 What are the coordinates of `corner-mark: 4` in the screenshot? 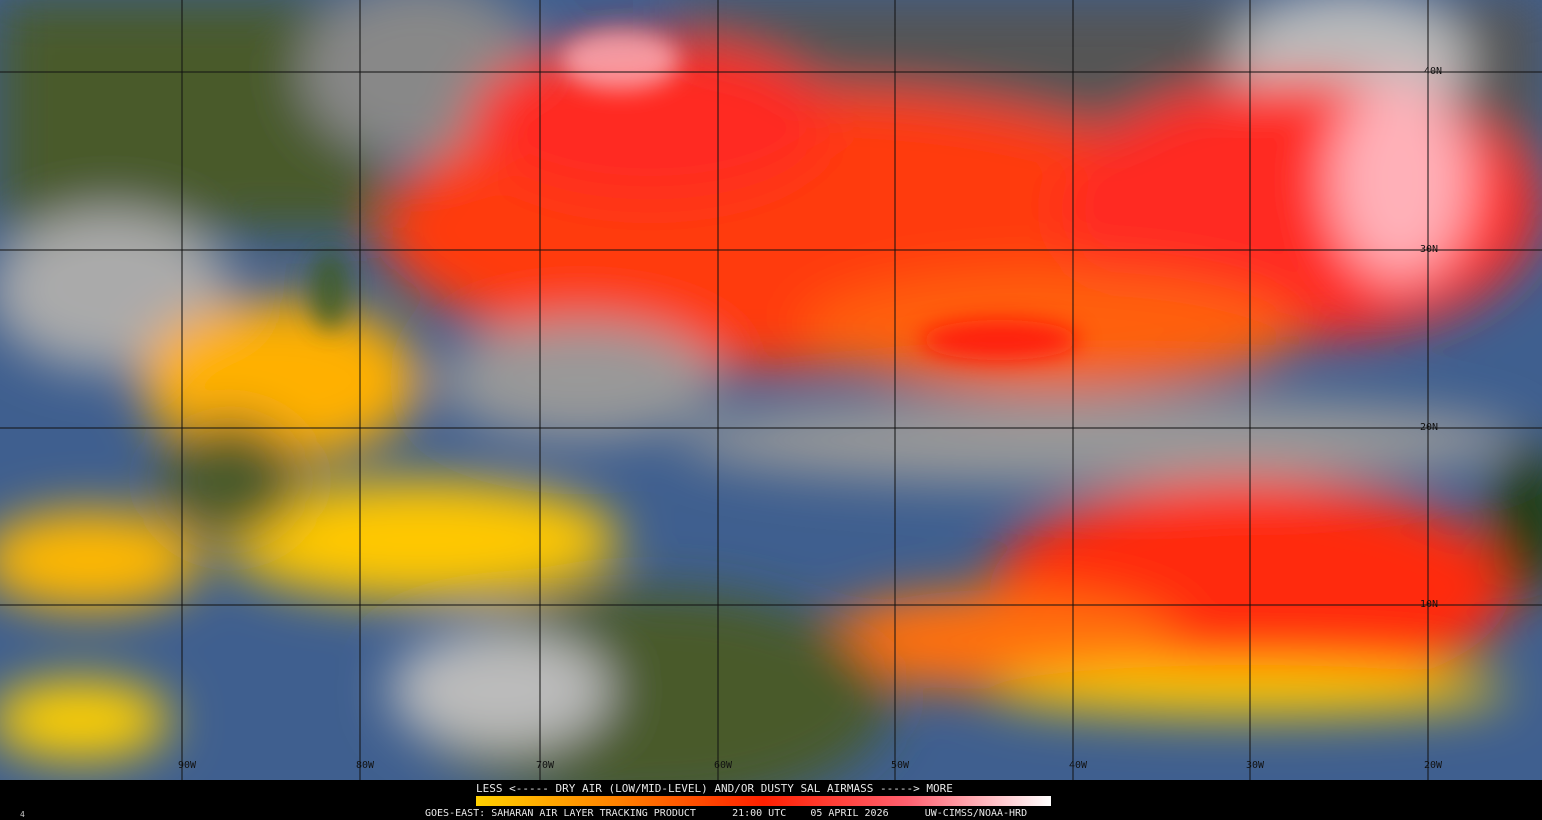 It's located at (22, 814).